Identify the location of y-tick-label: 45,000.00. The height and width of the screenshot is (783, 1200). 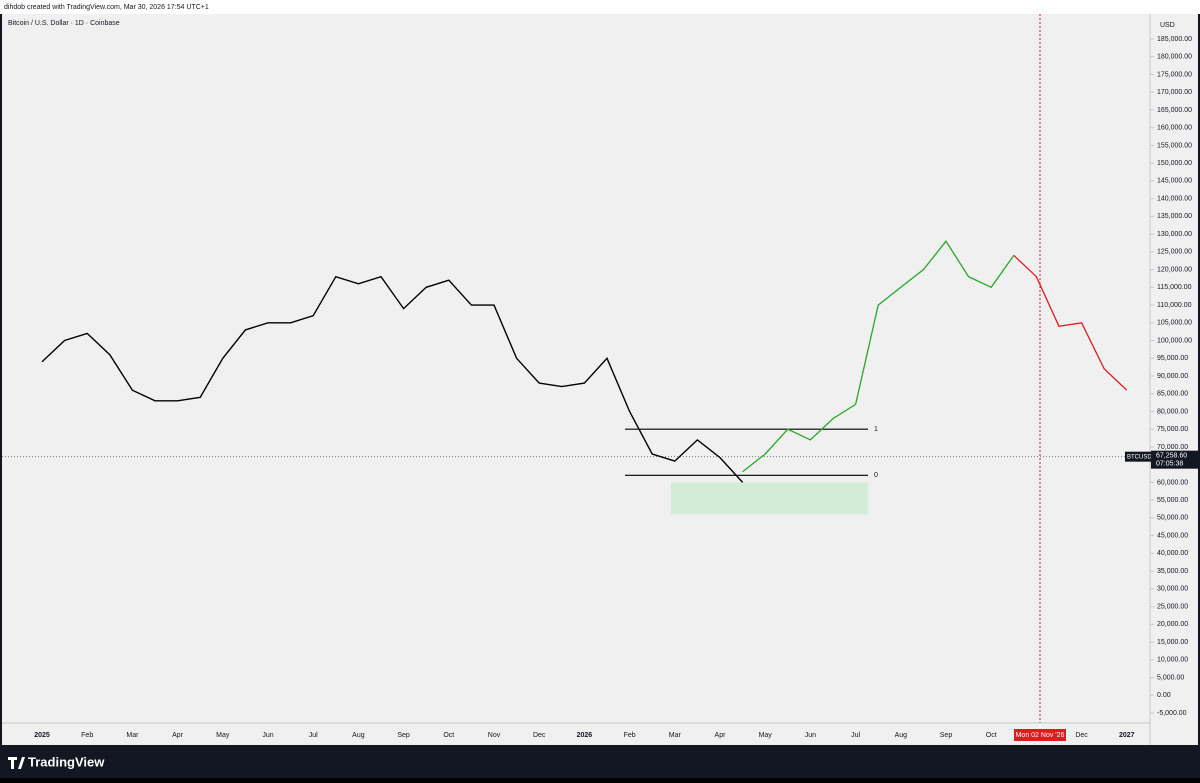
(1172, 535).